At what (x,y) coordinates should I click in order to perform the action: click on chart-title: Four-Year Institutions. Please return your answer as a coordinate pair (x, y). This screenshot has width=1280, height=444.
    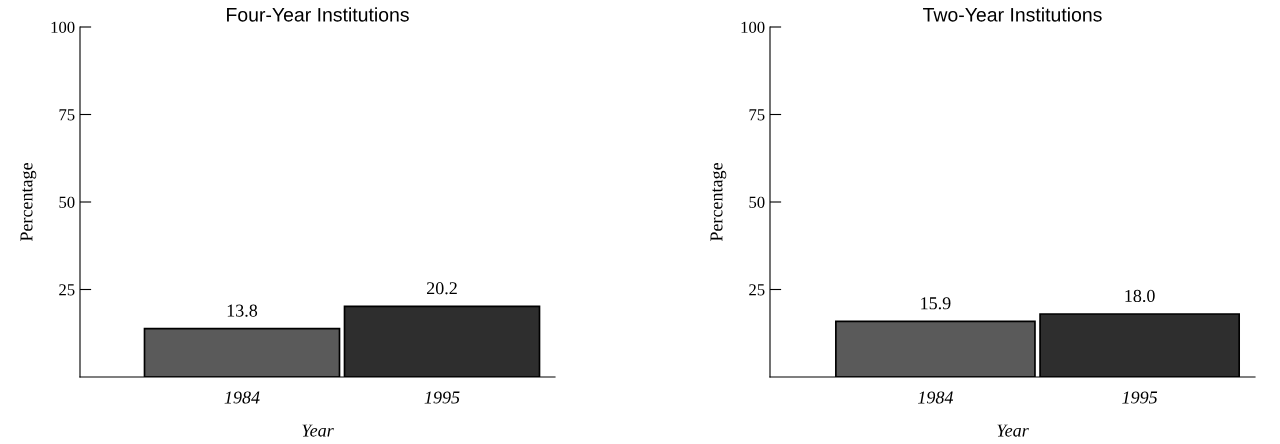
    Looking at the image, I should click on (318, 14).